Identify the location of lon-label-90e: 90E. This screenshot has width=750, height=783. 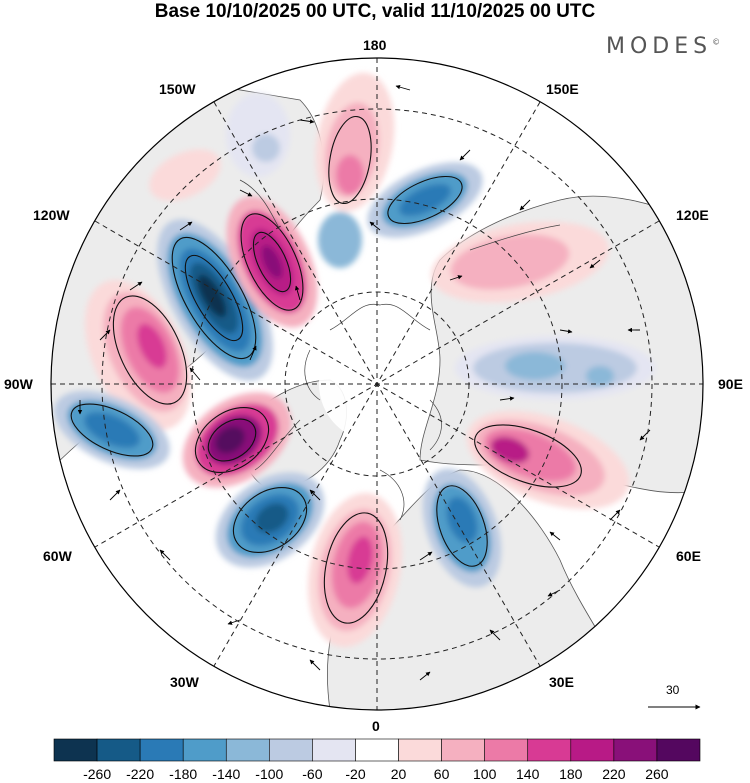
(730, 384).